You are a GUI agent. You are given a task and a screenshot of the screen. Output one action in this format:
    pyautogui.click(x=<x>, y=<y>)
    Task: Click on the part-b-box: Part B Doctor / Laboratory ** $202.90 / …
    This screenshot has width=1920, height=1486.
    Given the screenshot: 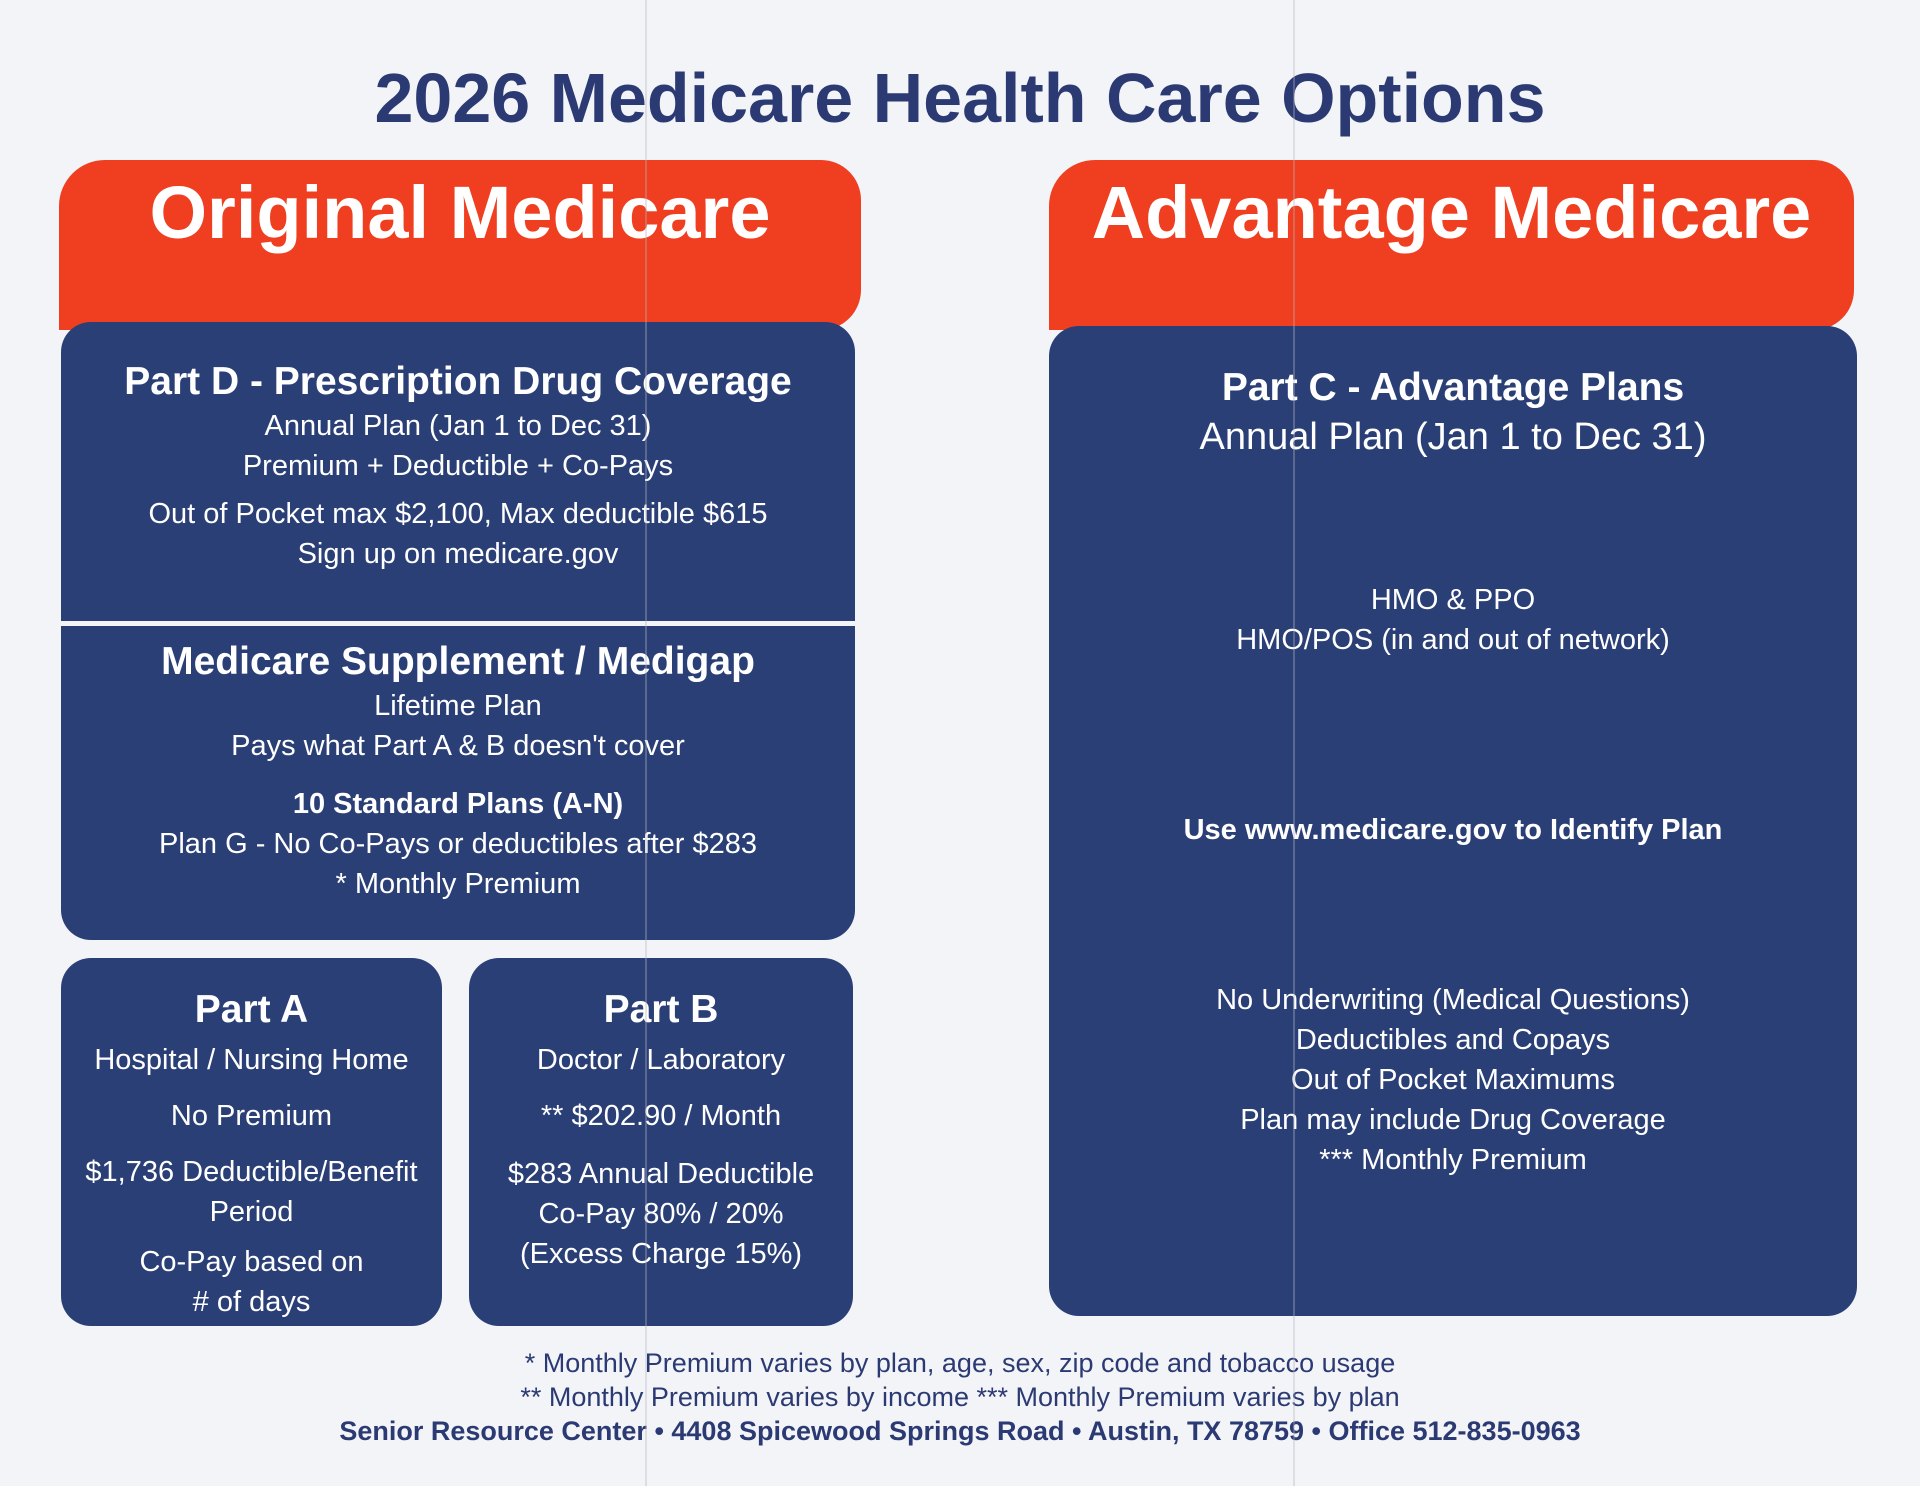 What is the action you would take?
    pyautogui.click(x=661, y=1142)
    